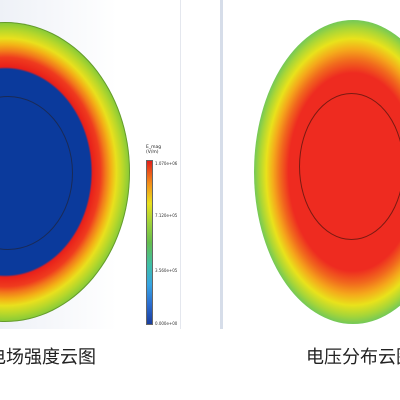 The image size is (400, 400). I want to click on legend-unit: (V/m), so click(152, 152).